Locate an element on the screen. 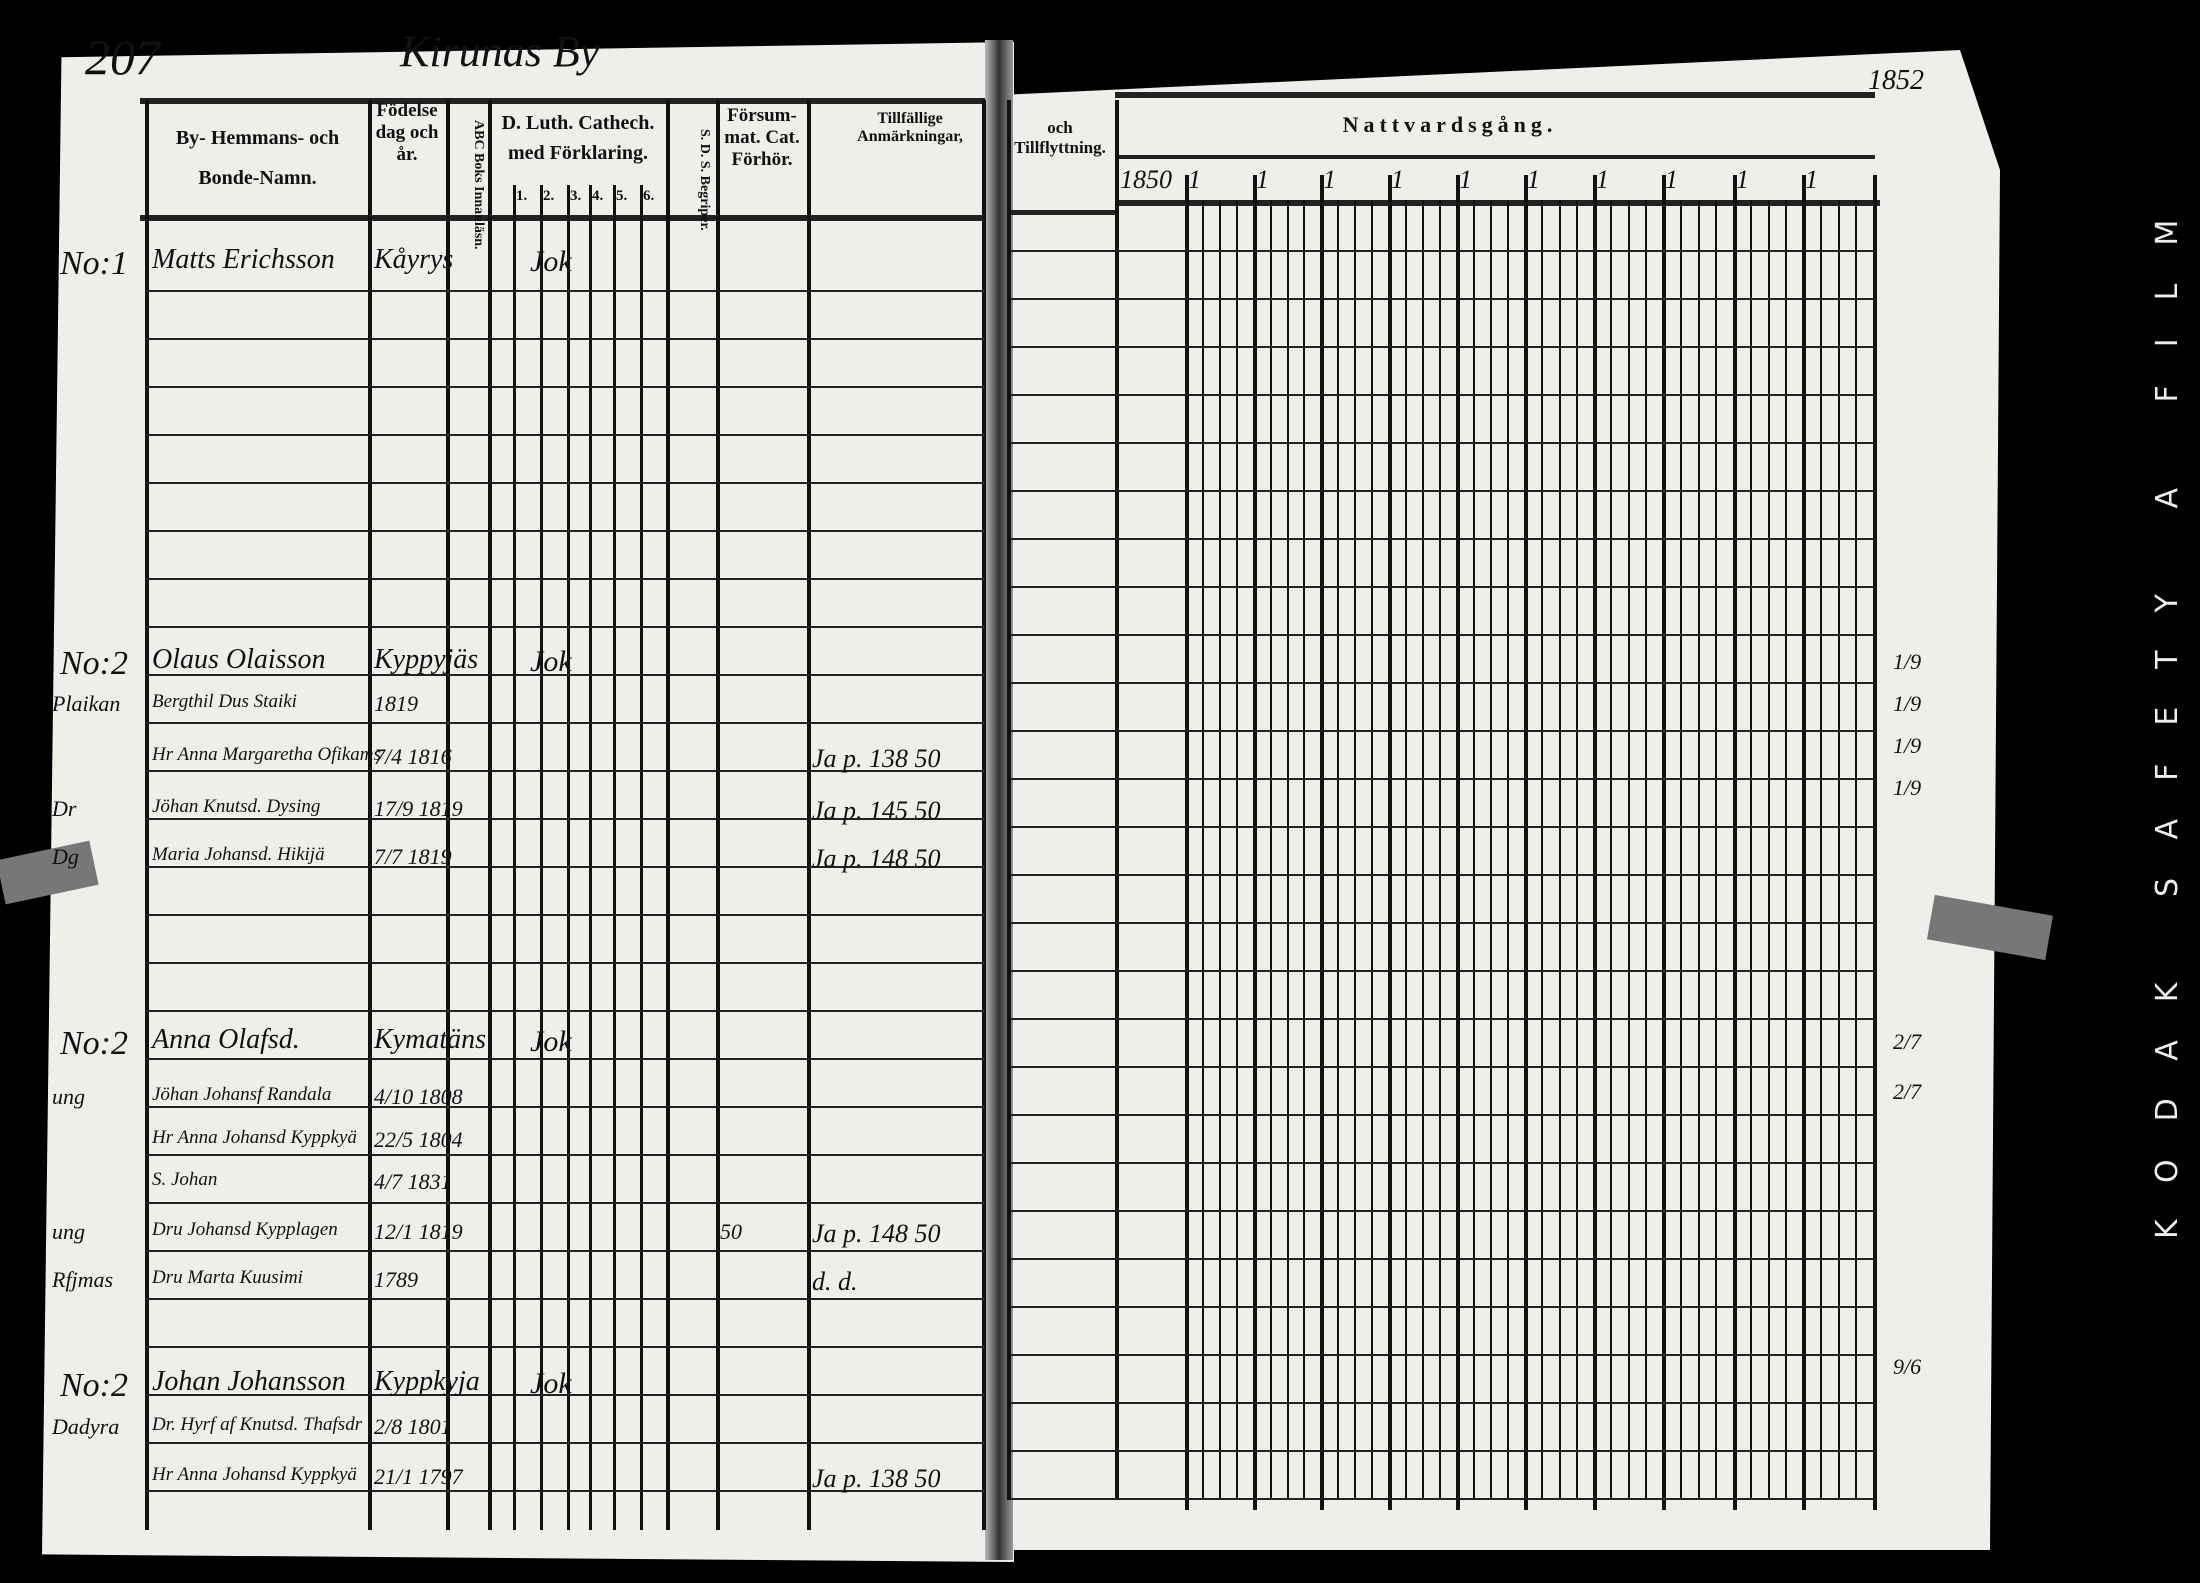 This screenshot has width=2200, height=1583. entry-margin-note: Dg is located at coordinates (65, 856).